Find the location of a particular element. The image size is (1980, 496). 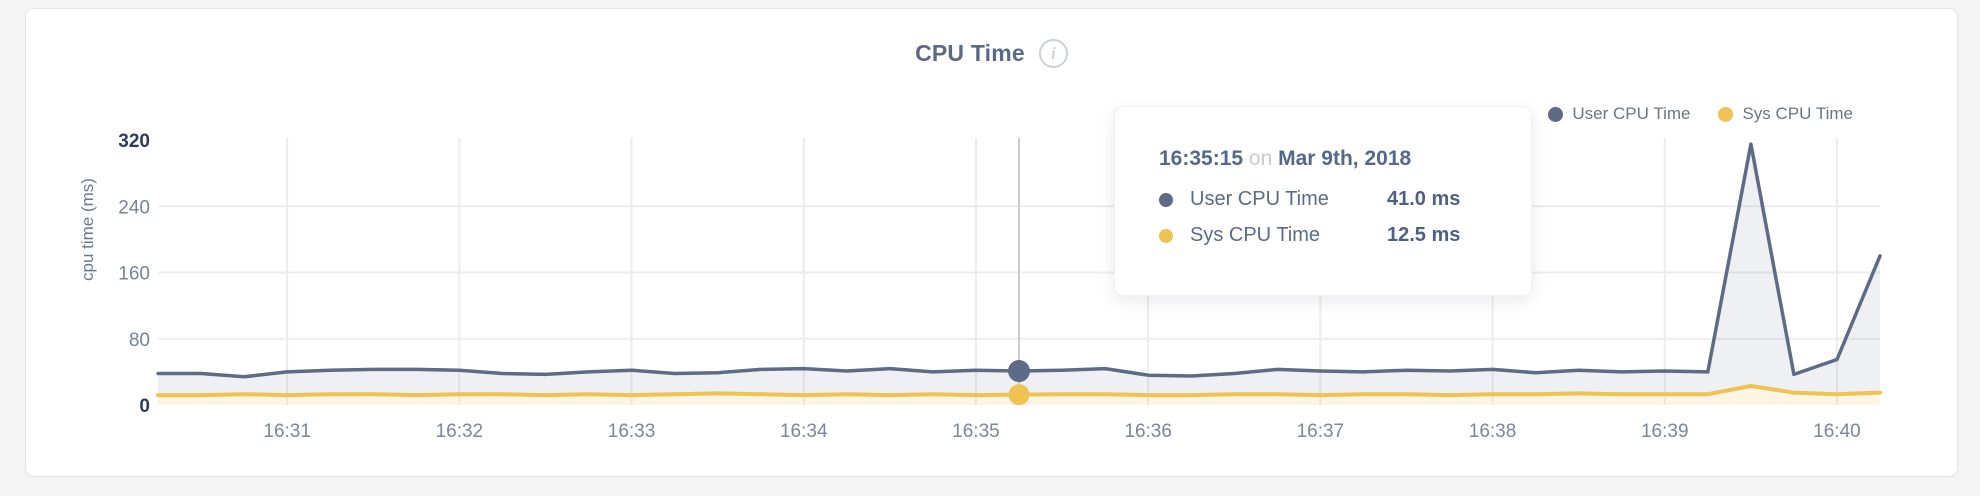

tooltip-label-user: User CPU Time is located at coordinates (1259, 199).